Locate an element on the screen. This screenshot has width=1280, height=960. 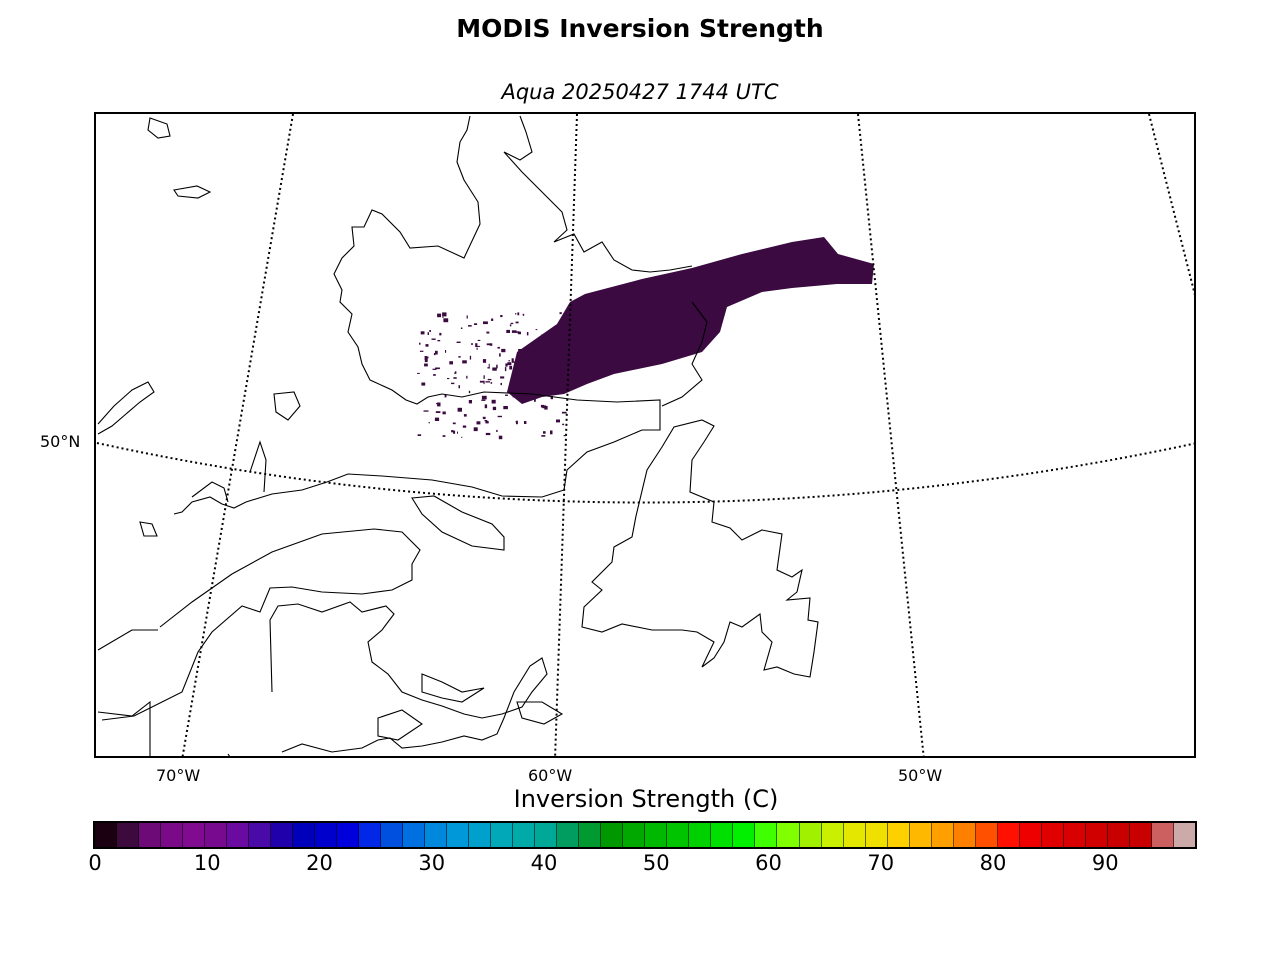
chart-title: MODIS Inversion Strength is located at coordinates (640, 28).